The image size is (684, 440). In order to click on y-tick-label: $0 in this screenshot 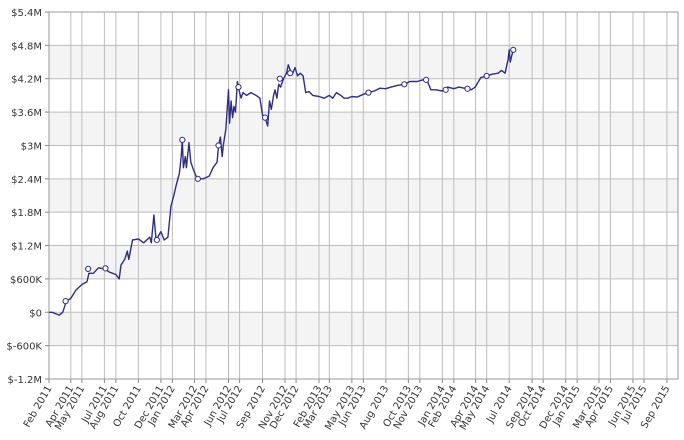, I will do `click(35, 313)`.